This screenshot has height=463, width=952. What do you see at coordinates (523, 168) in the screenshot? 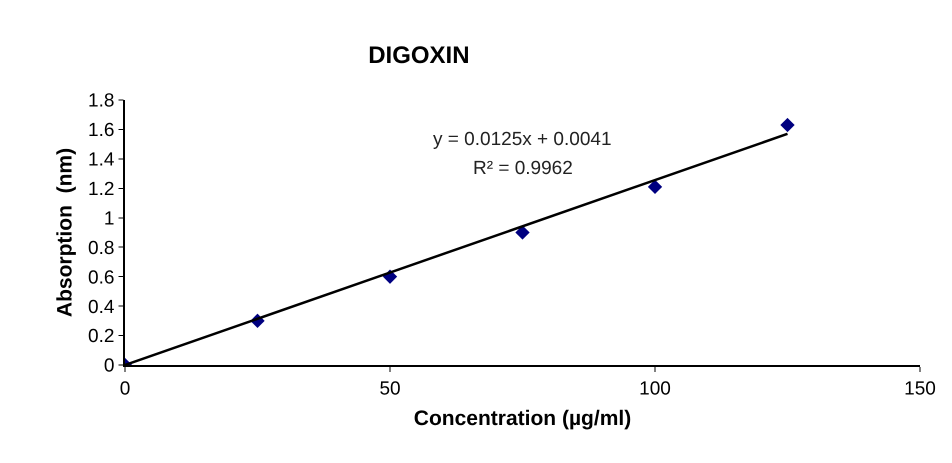
I see `annotation: R² = 0.9962` at bounding box center [523, 168].